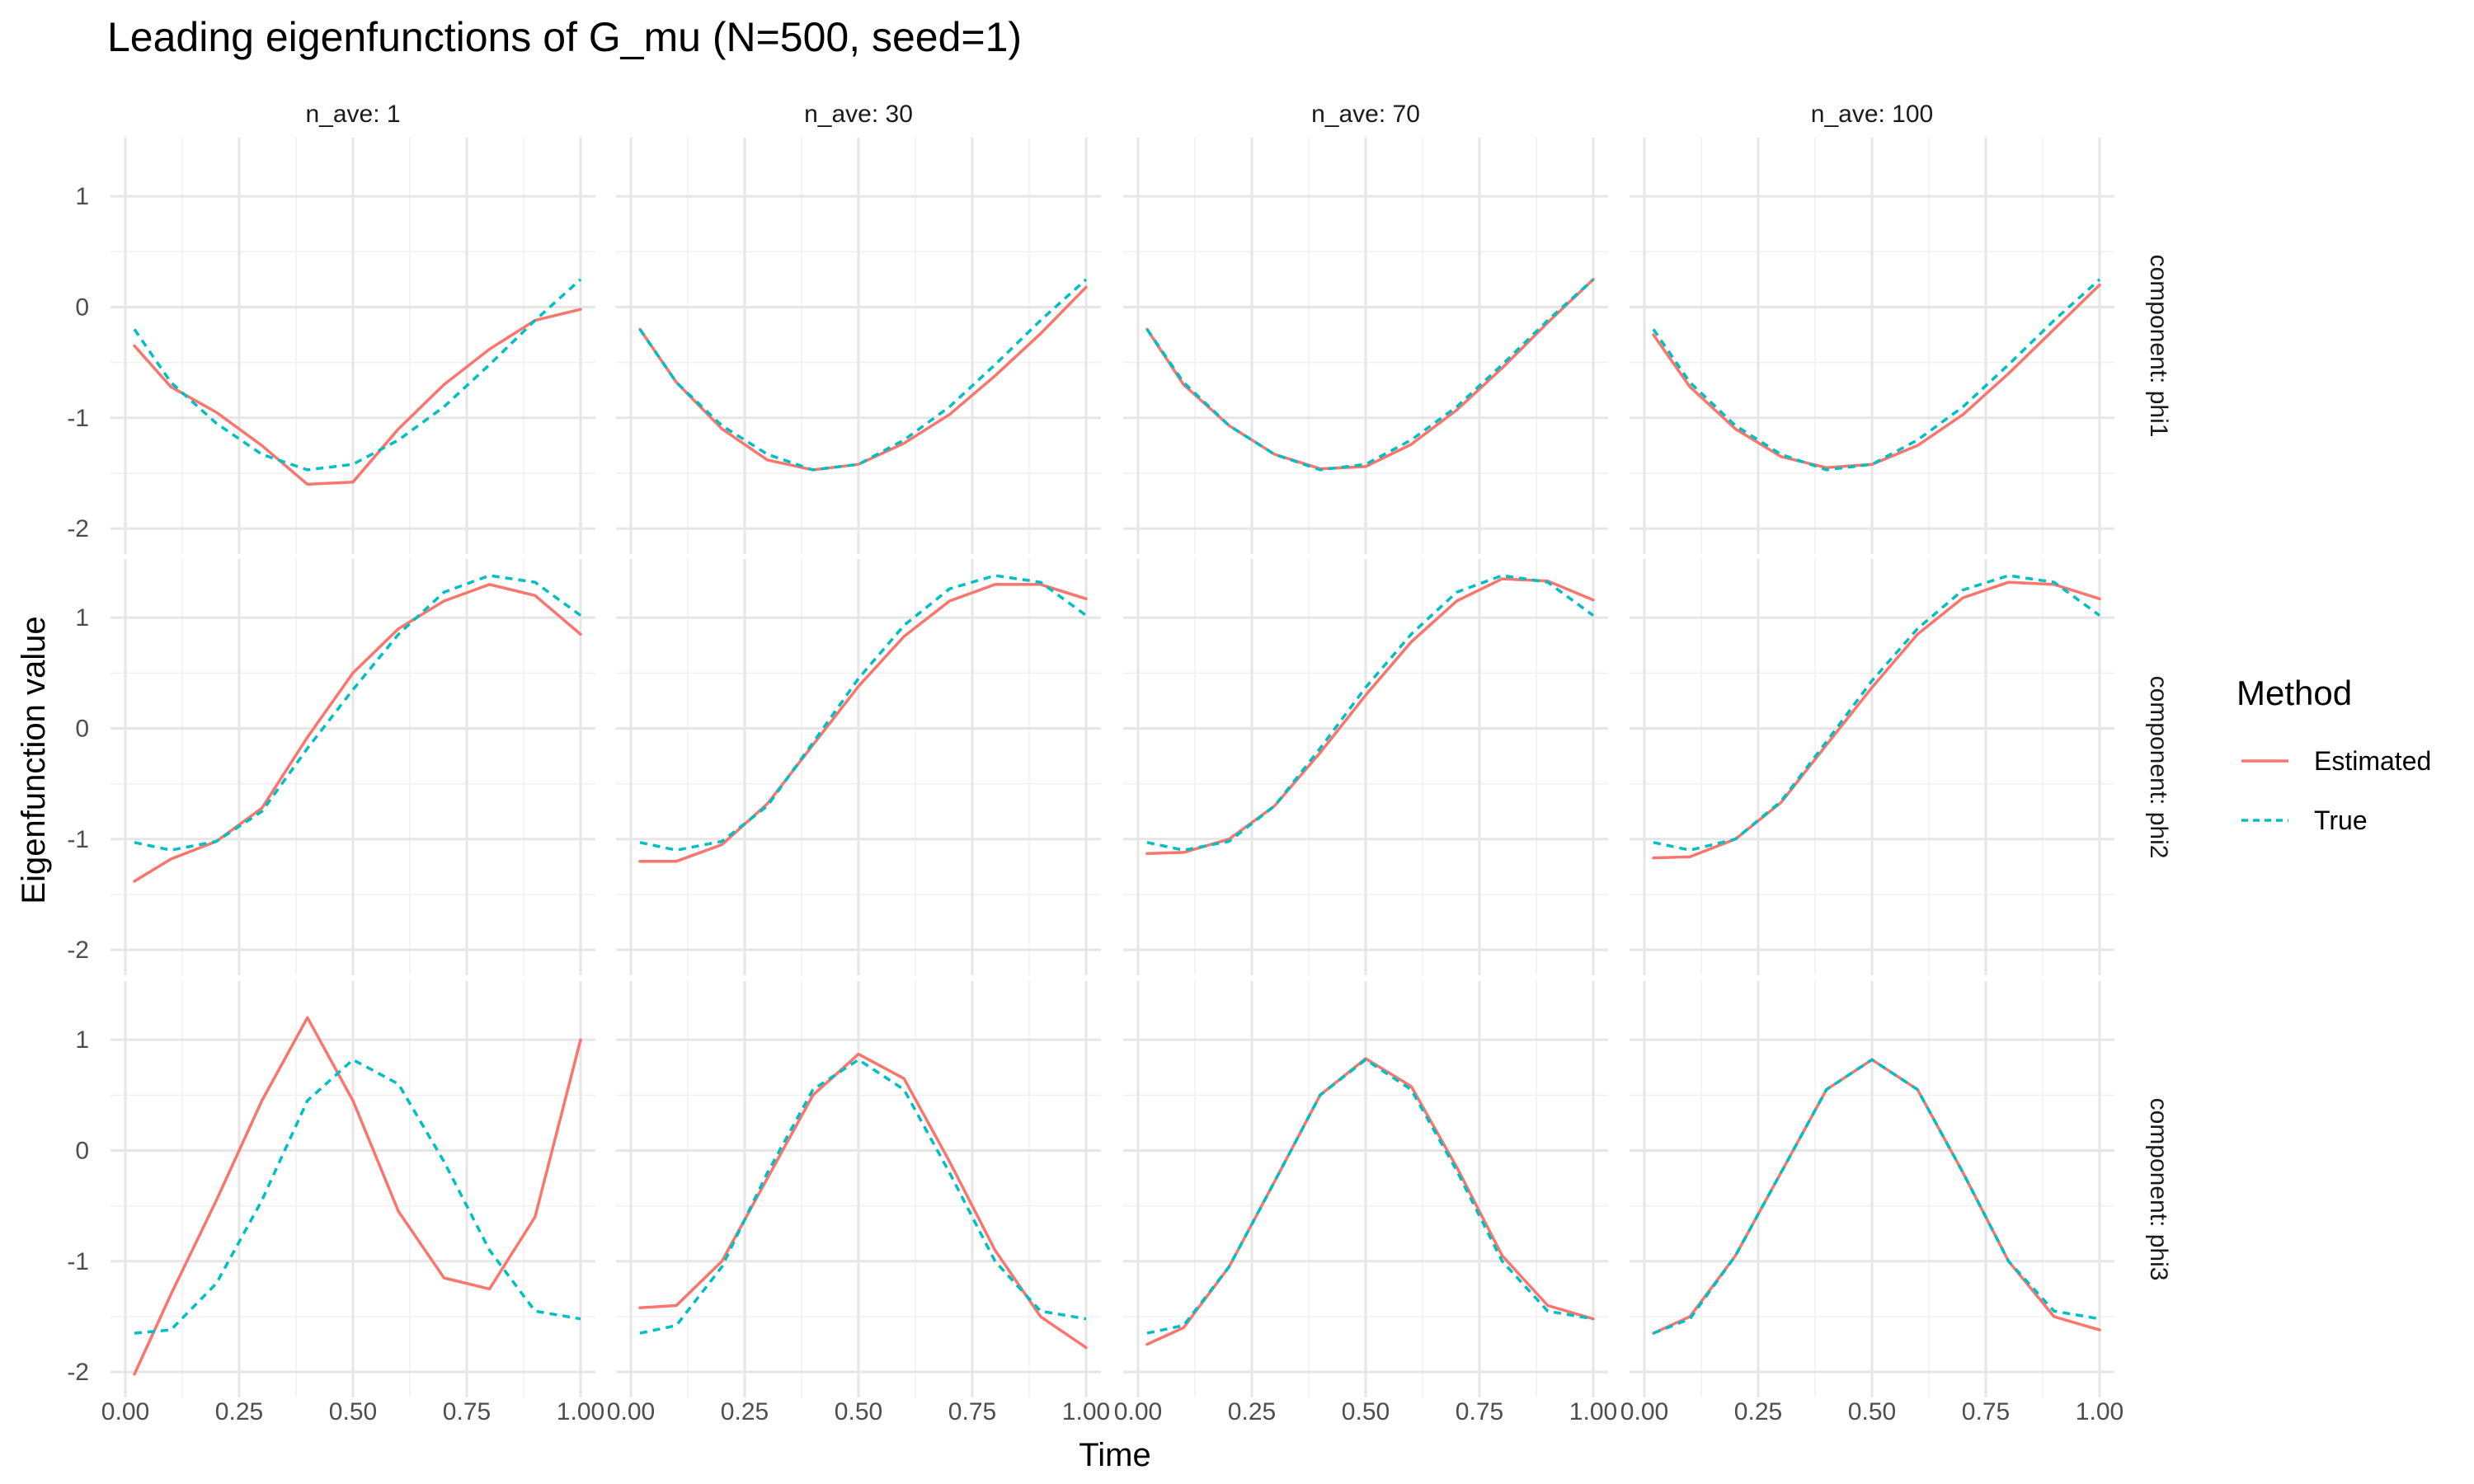 The width and height of the screenshot is (2474, 1484). What do you see at coordinates (2372, 761) in the screenshot?
I see `legend-label: Estimated` at bounding box center [2372, 761].